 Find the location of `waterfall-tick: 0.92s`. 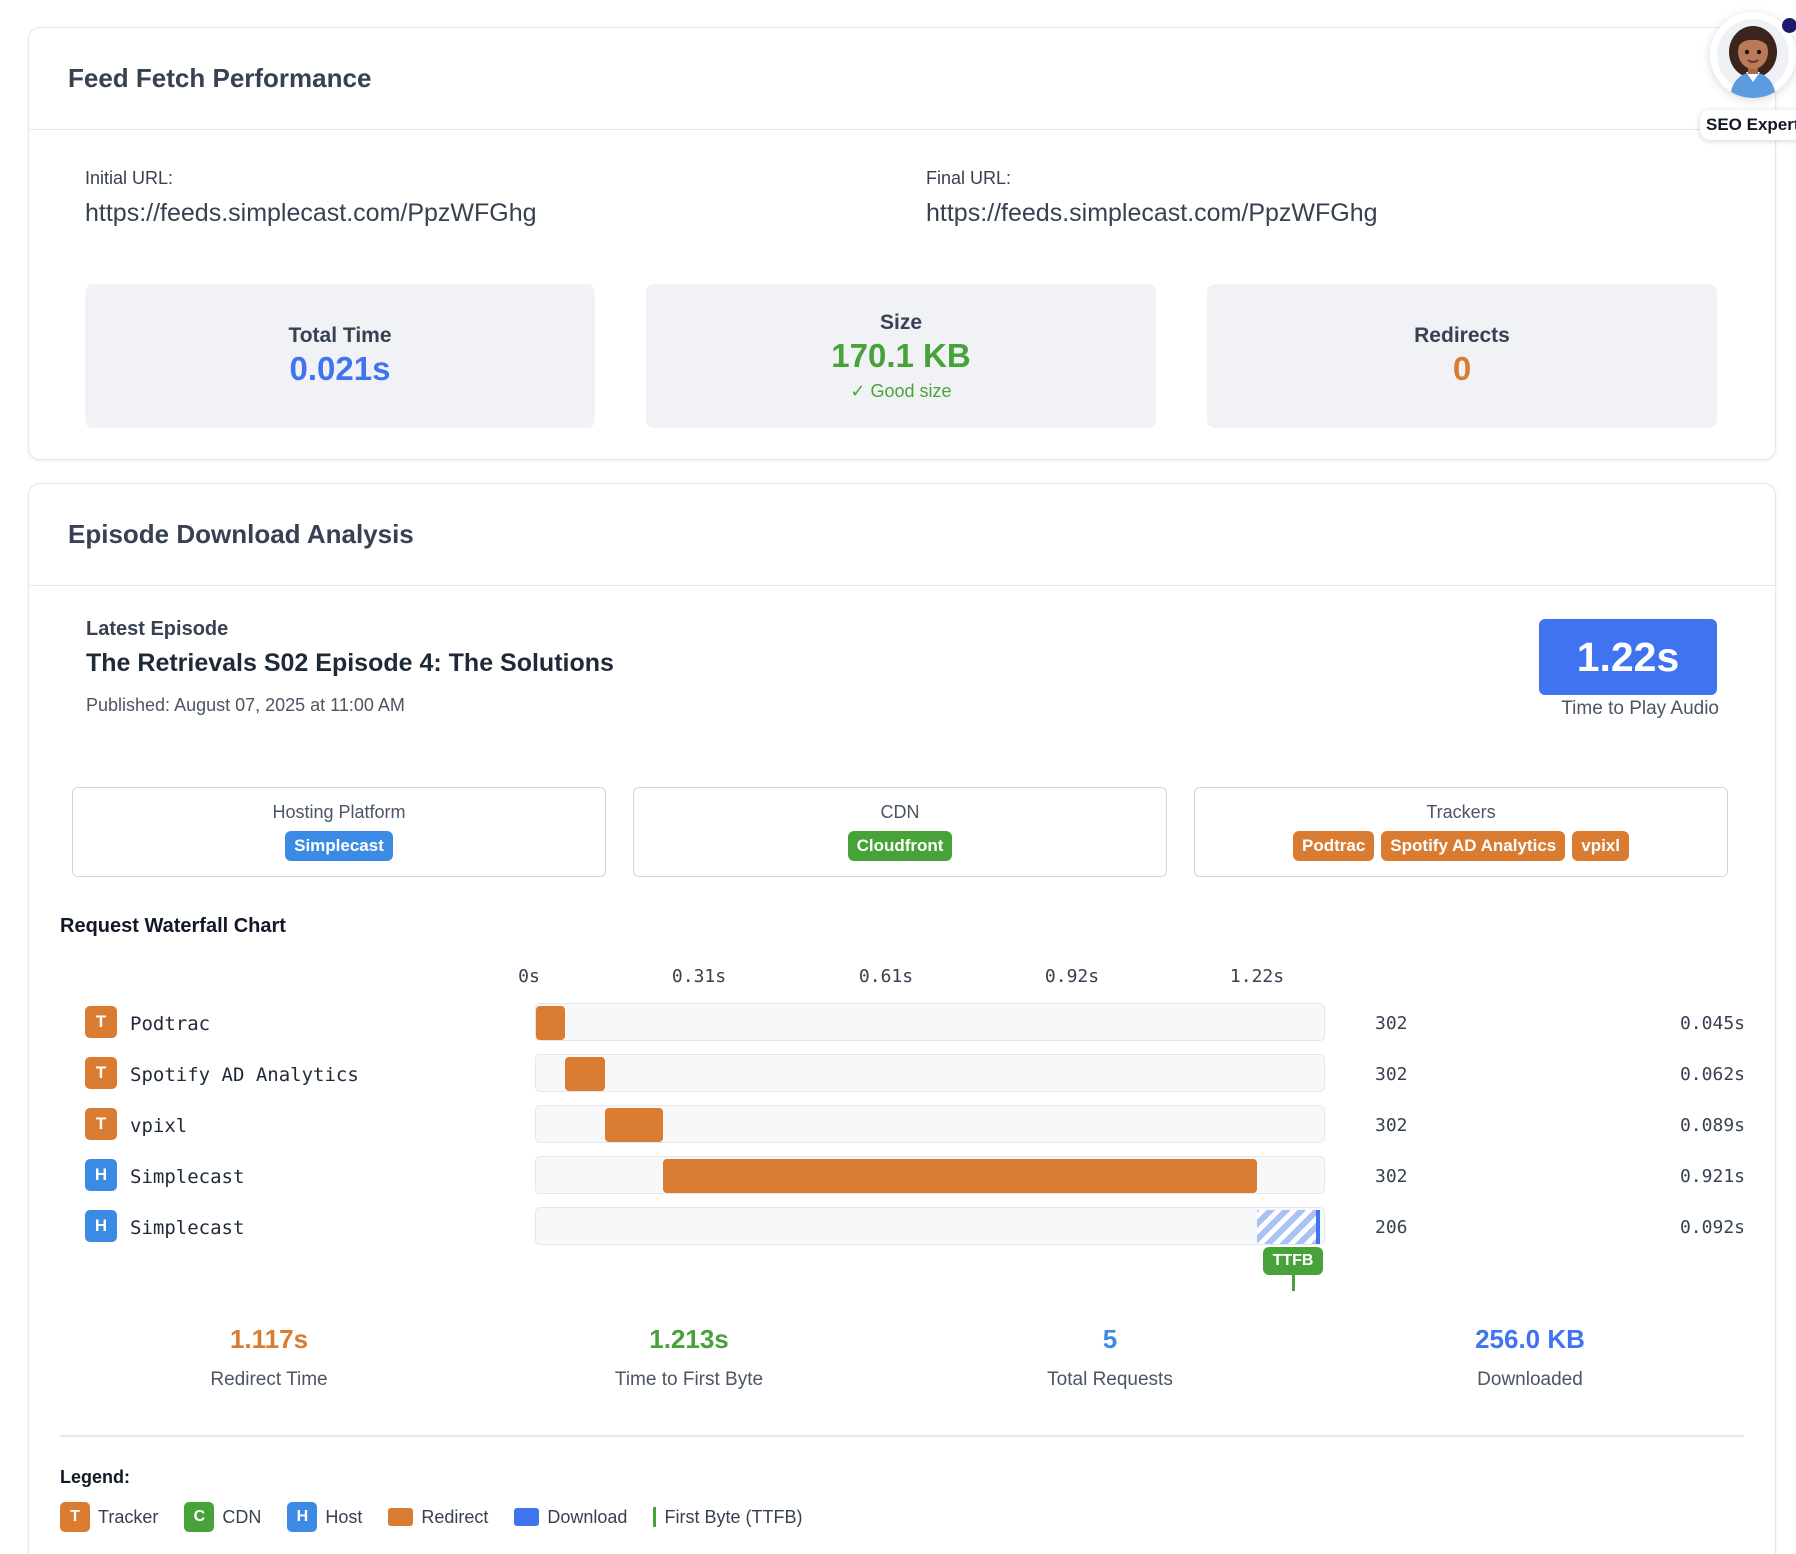

waterfall-tick: 0.92s is located at coordinates (1072, 976).